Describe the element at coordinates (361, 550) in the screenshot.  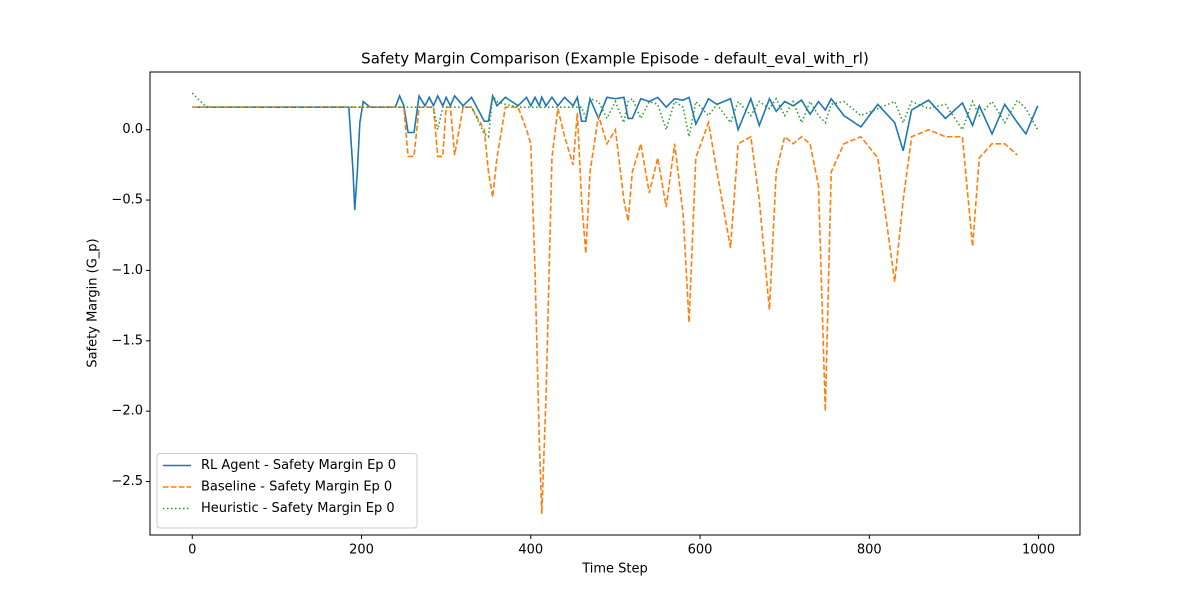
I see `x-tick-label: 200` at that location.